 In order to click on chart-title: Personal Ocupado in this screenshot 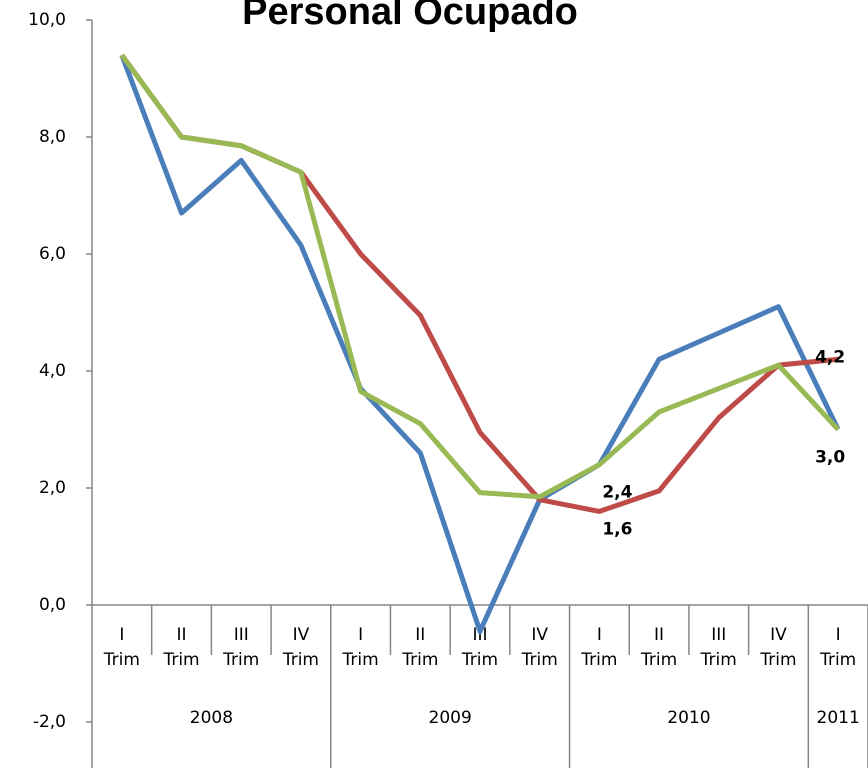, I will do `click(410, 16)`.